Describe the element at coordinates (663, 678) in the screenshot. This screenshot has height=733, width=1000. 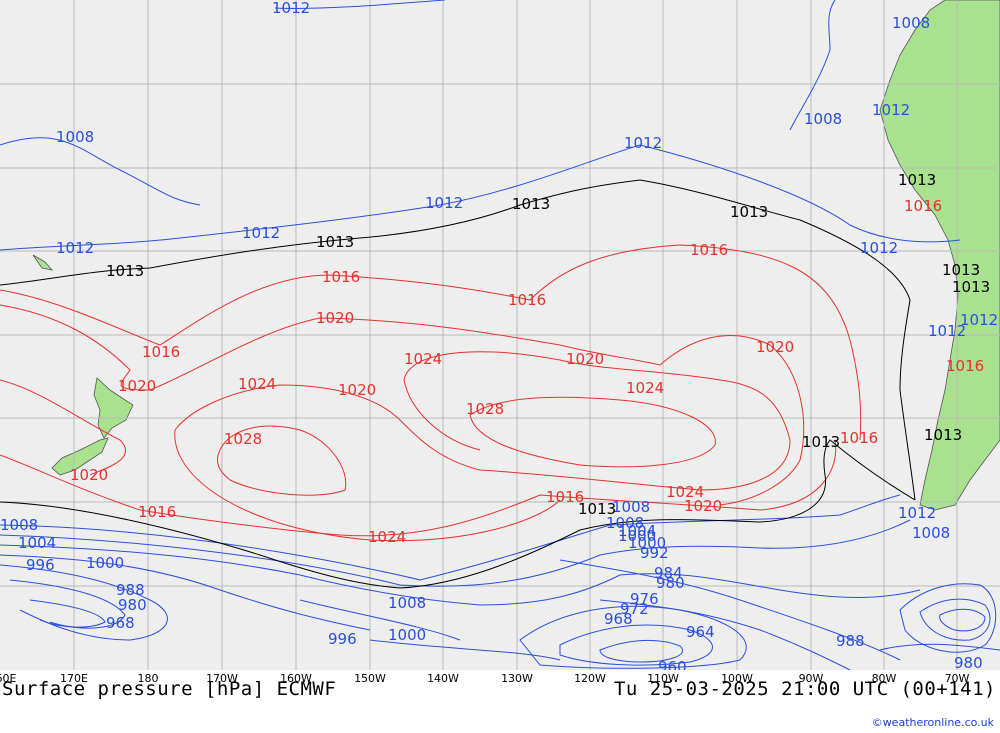
I see `lon-label: 110W` at that location.